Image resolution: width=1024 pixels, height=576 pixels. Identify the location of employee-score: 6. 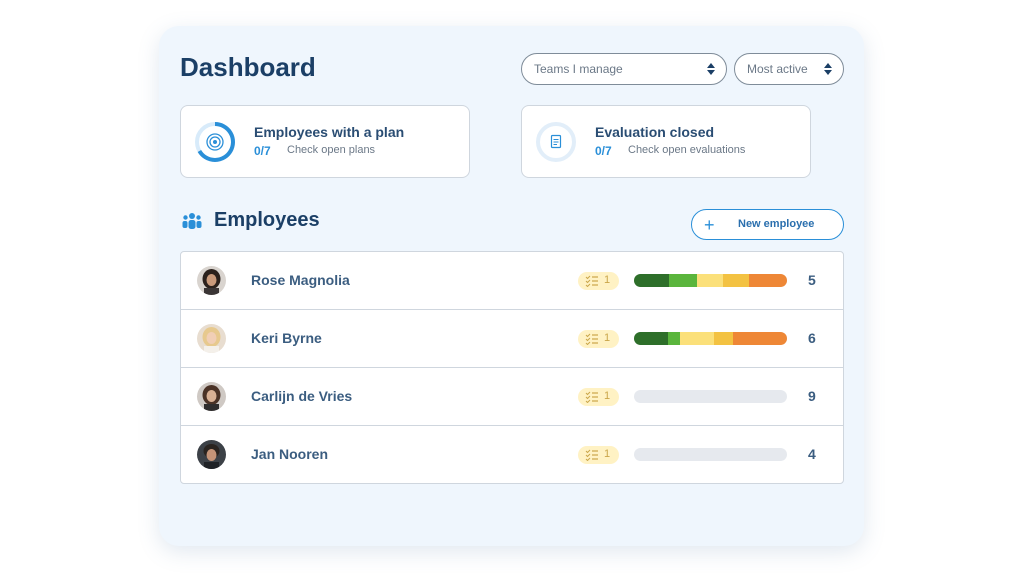
(812, 338).